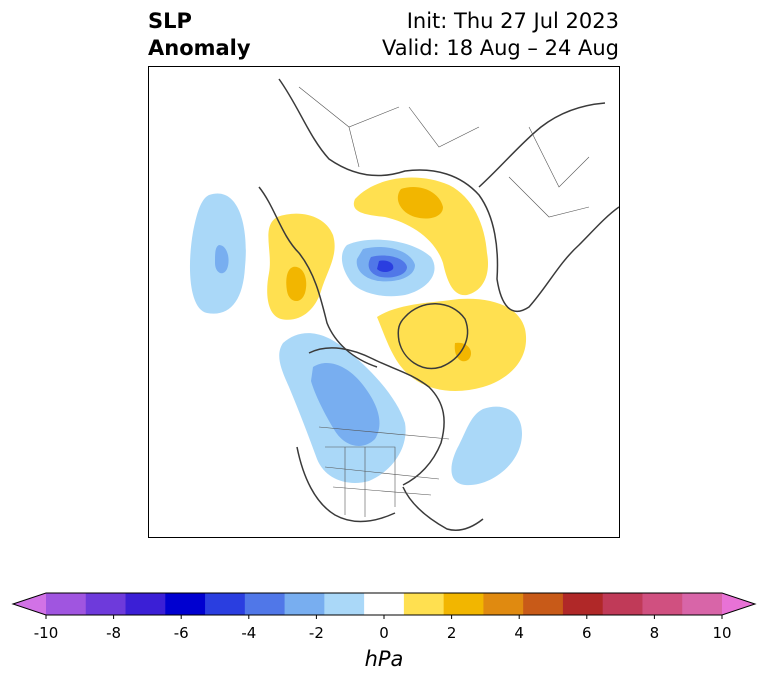 The width and height of the screenshot is (768, 684). I want to click on title-line-1: SLP, so click(170, 21).